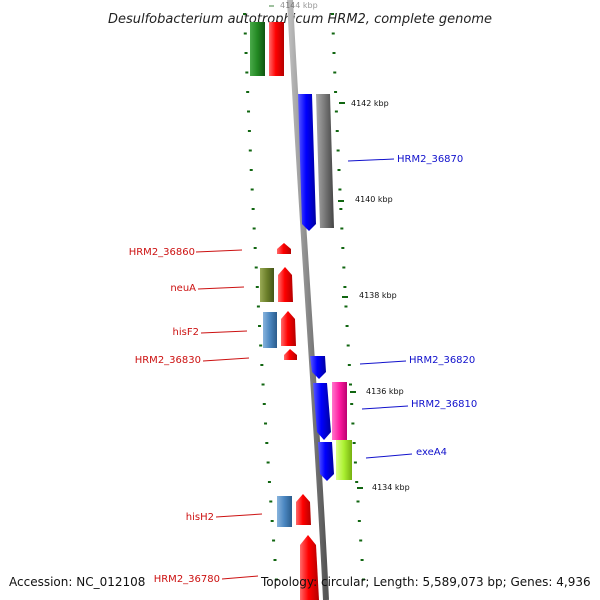  Describe the element at coordinates (270, 330) in the screenshot. I see `gene-hisF2` at that location.